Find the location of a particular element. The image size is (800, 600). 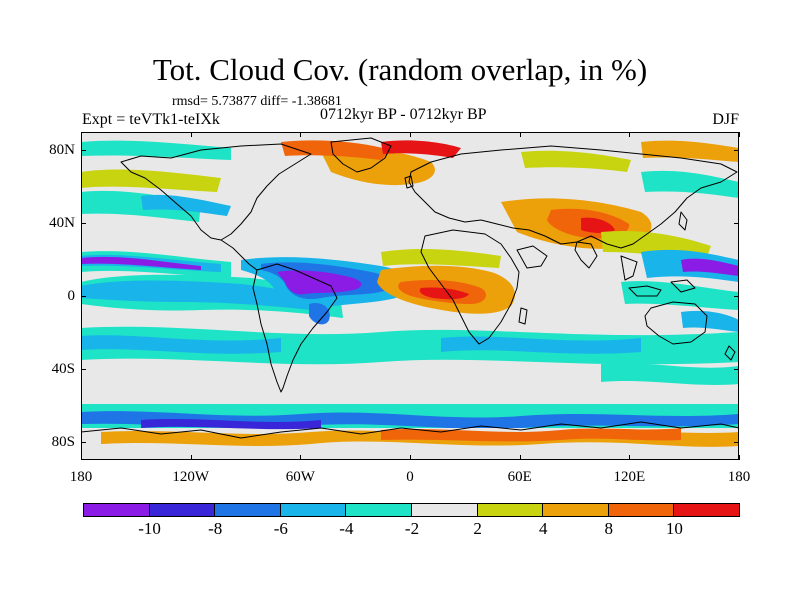

colorbar-level-label: 10 is located at coordinates (674, 528).